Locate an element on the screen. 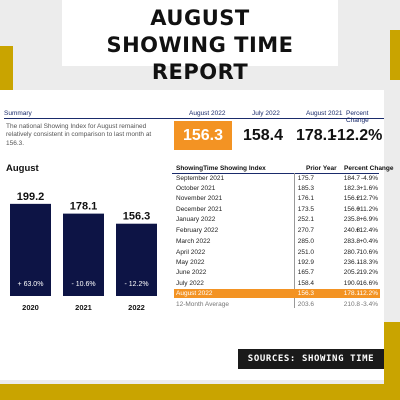  title-line-1: AUGUST is located at coordinates (200, 18).